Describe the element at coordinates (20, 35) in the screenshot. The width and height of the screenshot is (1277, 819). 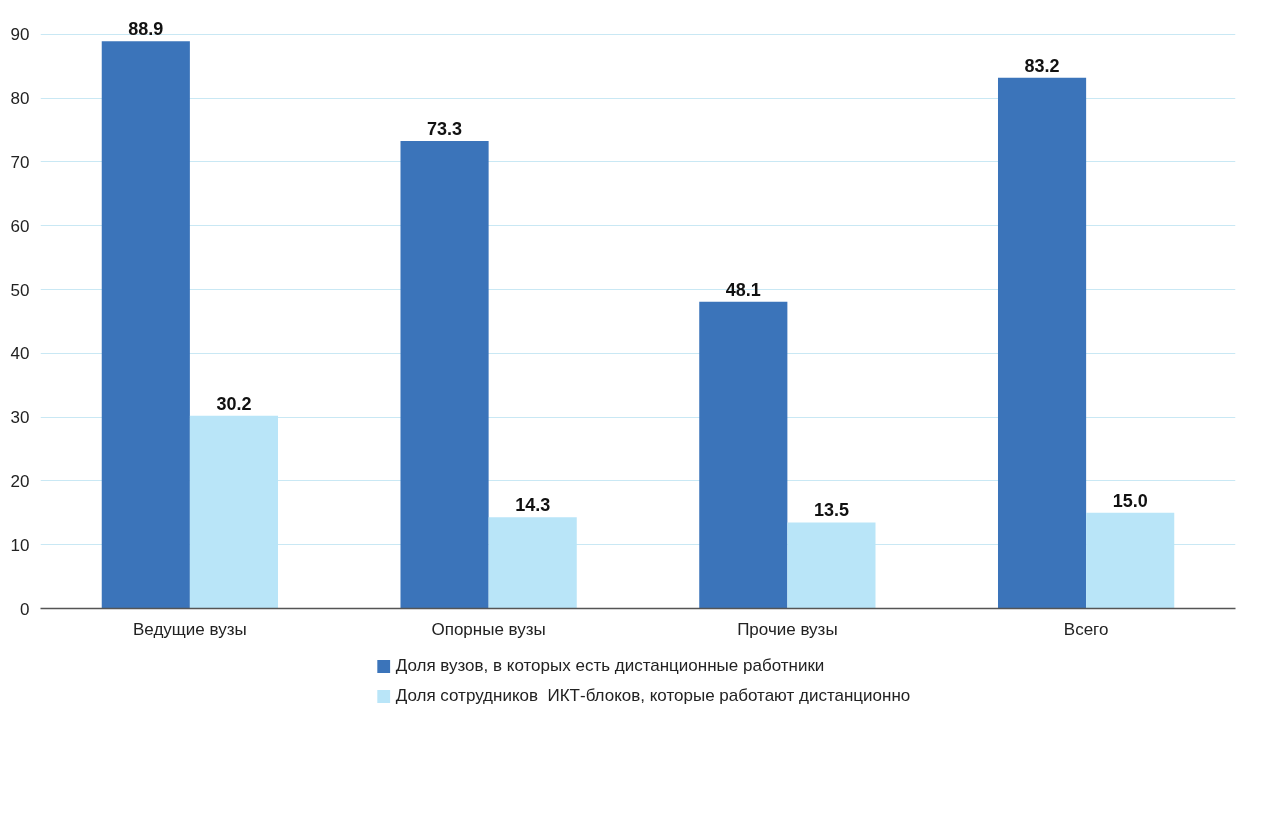
I see `y-tick-label: 90` at that location.